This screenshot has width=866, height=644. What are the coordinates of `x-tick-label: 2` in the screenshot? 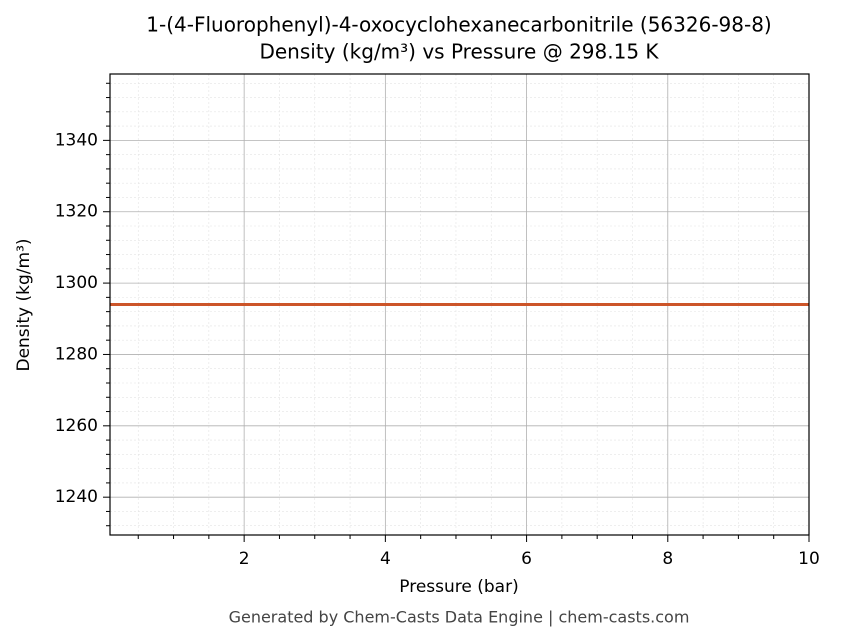 It's located at (244, 559).